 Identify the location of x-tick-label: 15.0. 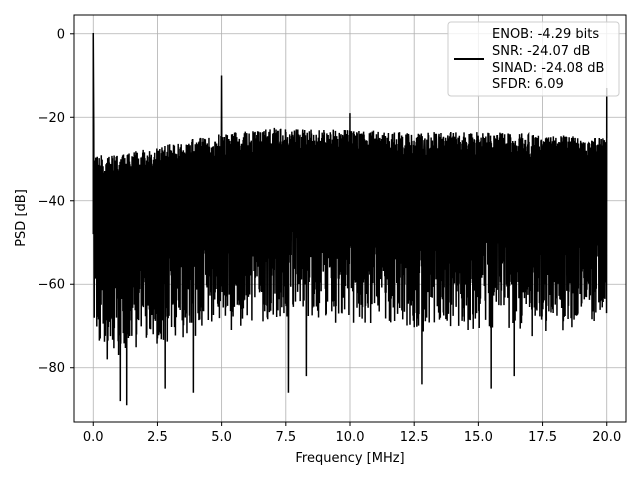
(478, 437).